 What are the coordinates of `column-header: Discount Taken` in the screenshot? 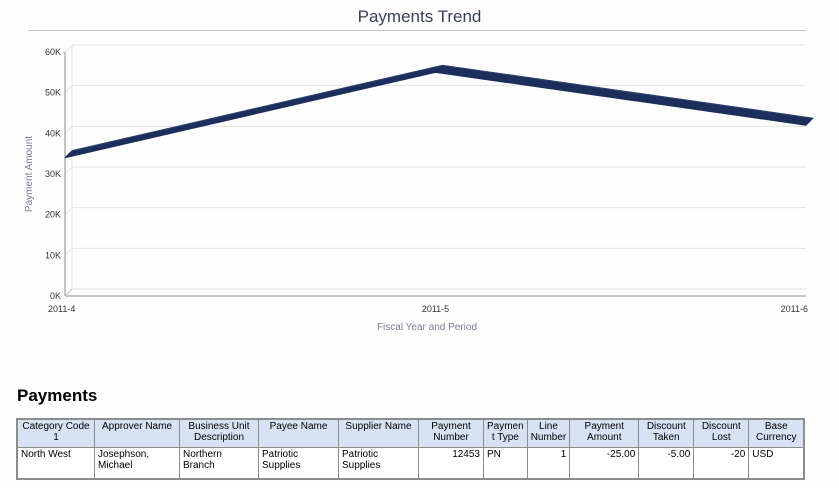 It's located at (667, 434).